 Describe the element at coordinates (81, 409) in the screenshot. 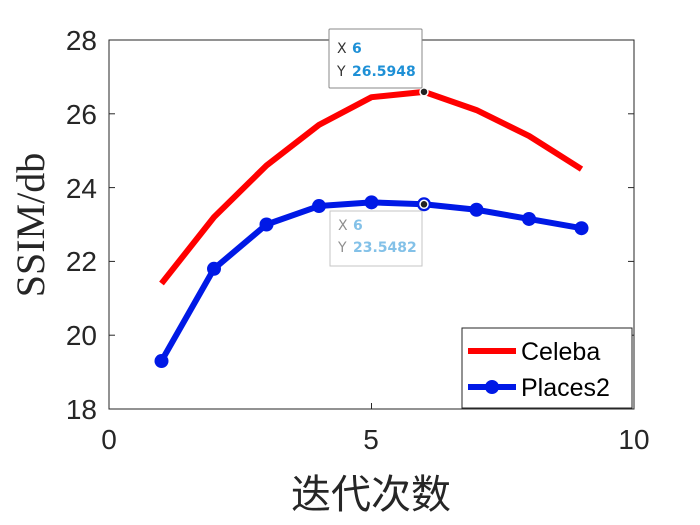

I see `y-tick-label: 18` at that location.